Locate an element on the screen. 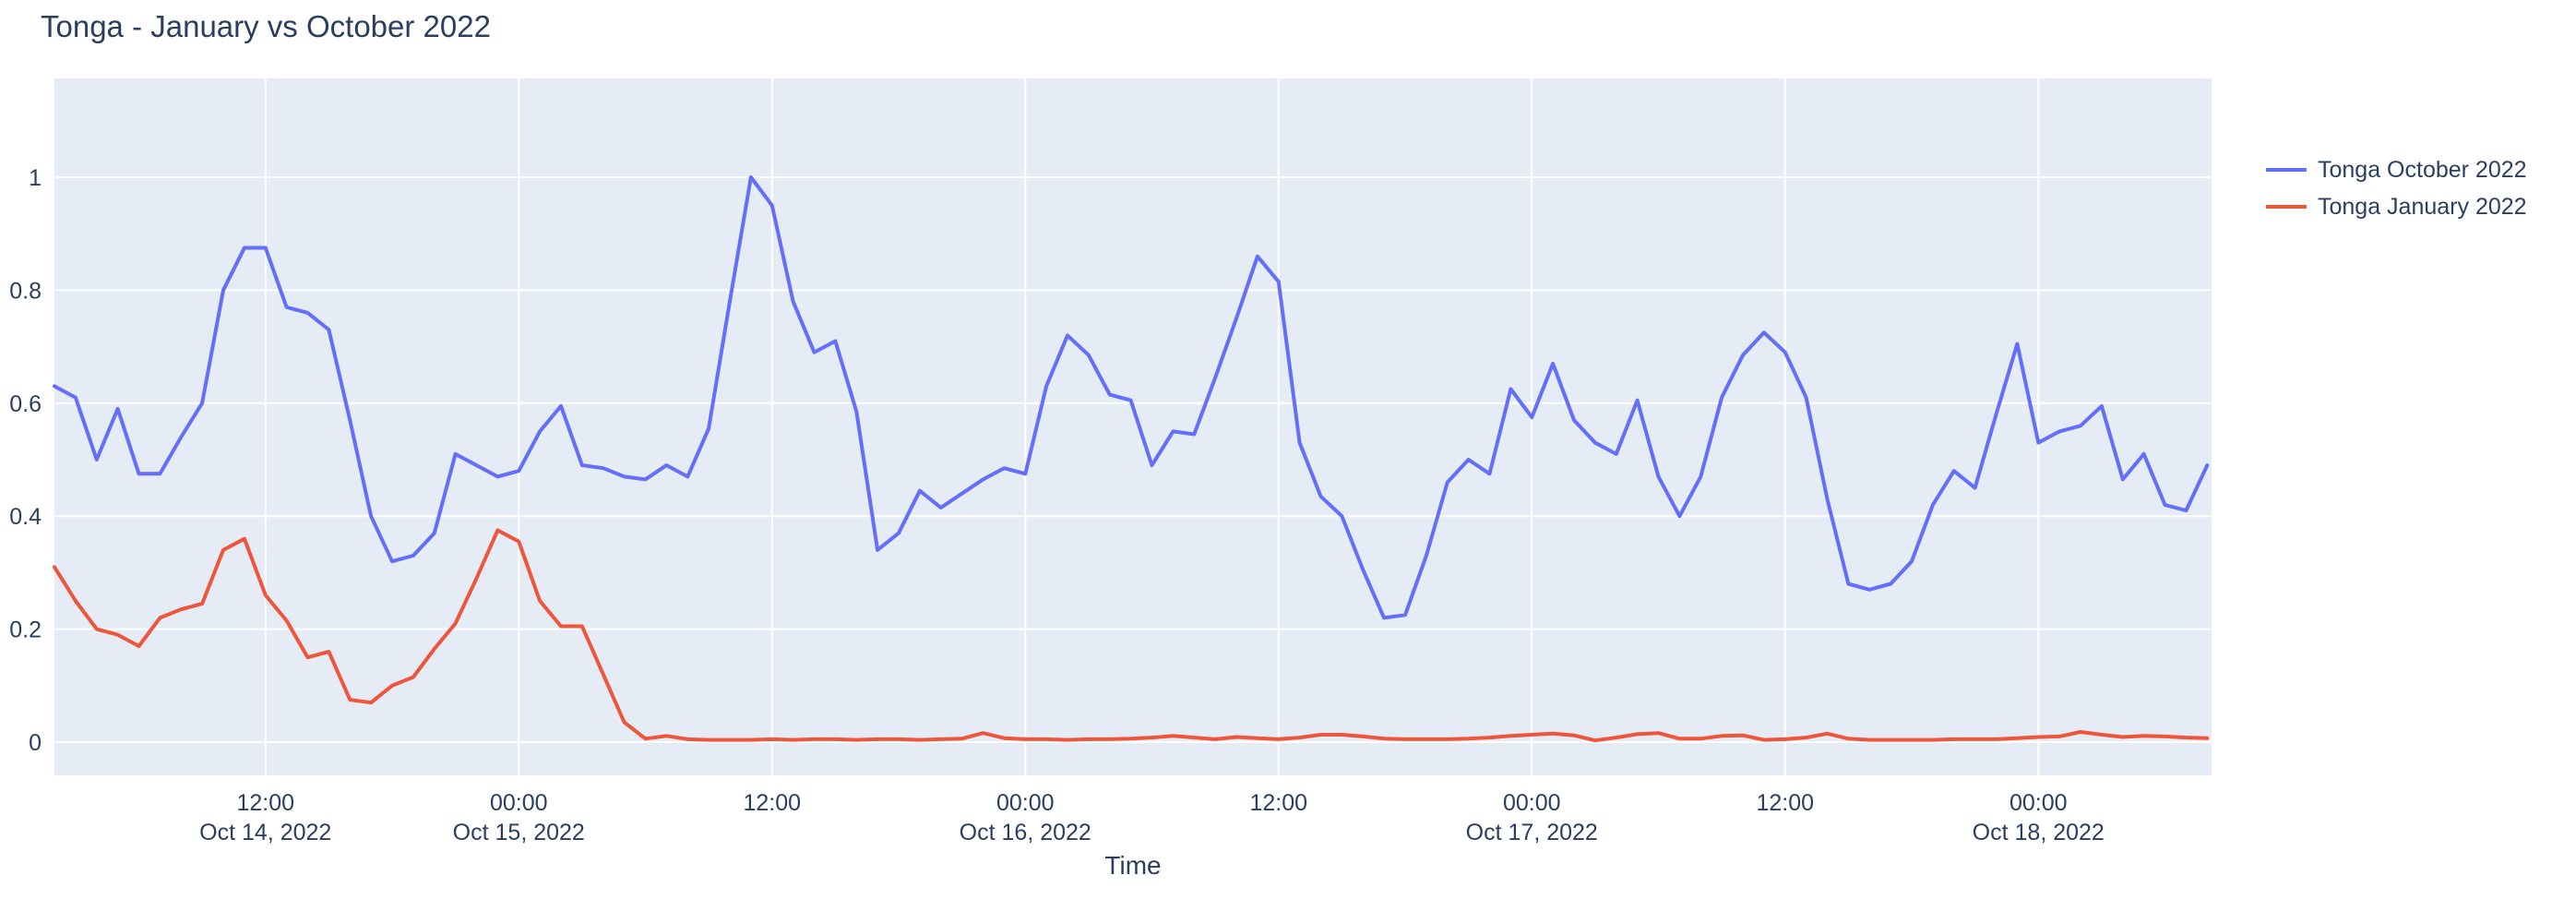  x-tick-date-label: Oct 14, 2022 is located at coordinates (265, 832).